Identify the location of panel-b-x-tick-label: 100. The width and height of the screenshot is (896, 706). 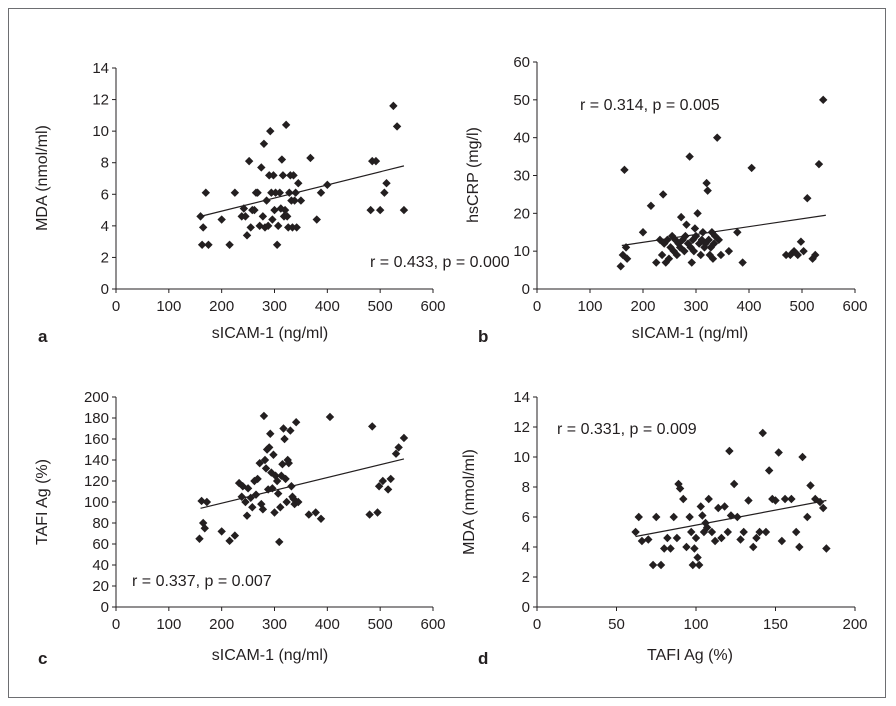
(589, 306).